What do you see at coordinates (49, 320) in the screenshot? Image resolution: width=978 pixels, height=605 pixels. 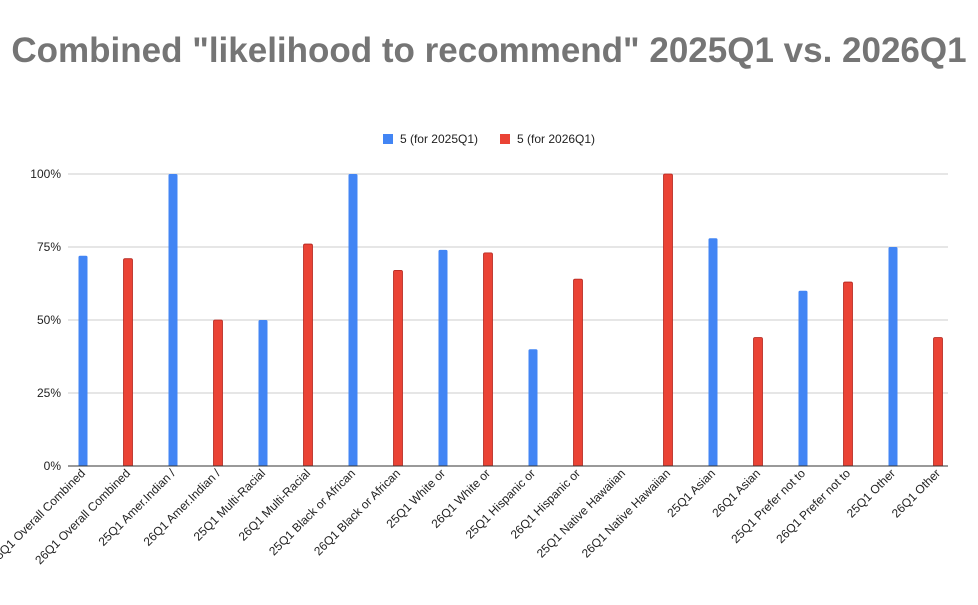 I see `y-tick-label: 50%` at bounding box center [49, 320].